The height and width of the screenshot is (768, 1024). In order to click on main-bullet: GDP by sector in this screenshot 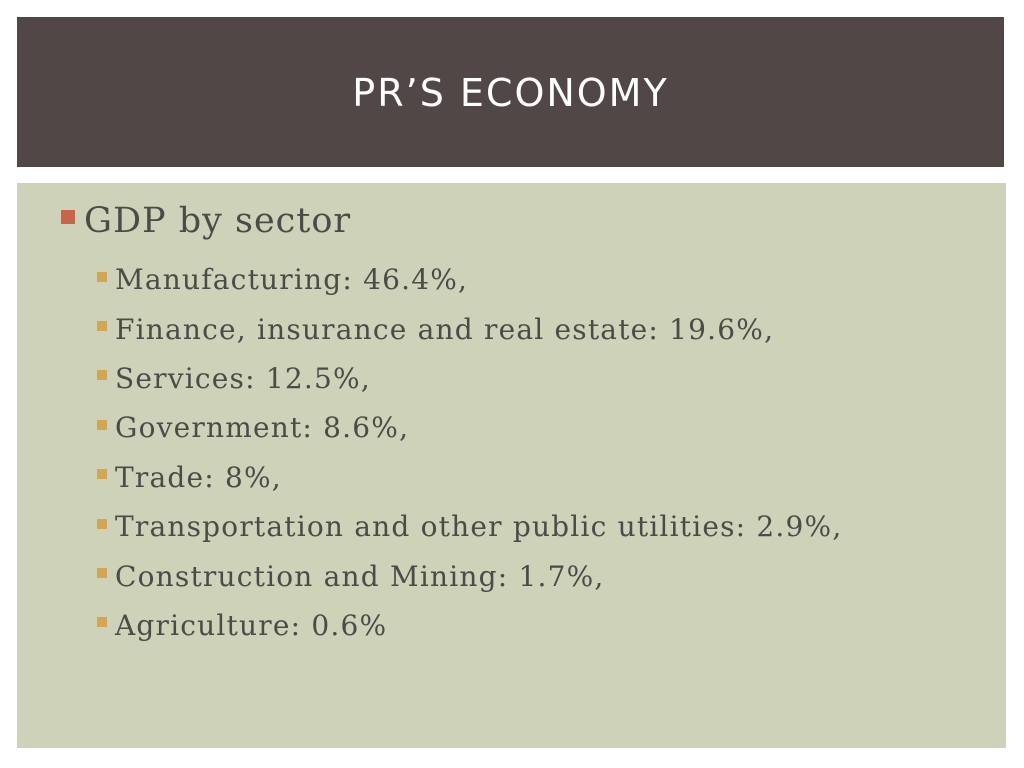, I will do `click(206, 221)`.